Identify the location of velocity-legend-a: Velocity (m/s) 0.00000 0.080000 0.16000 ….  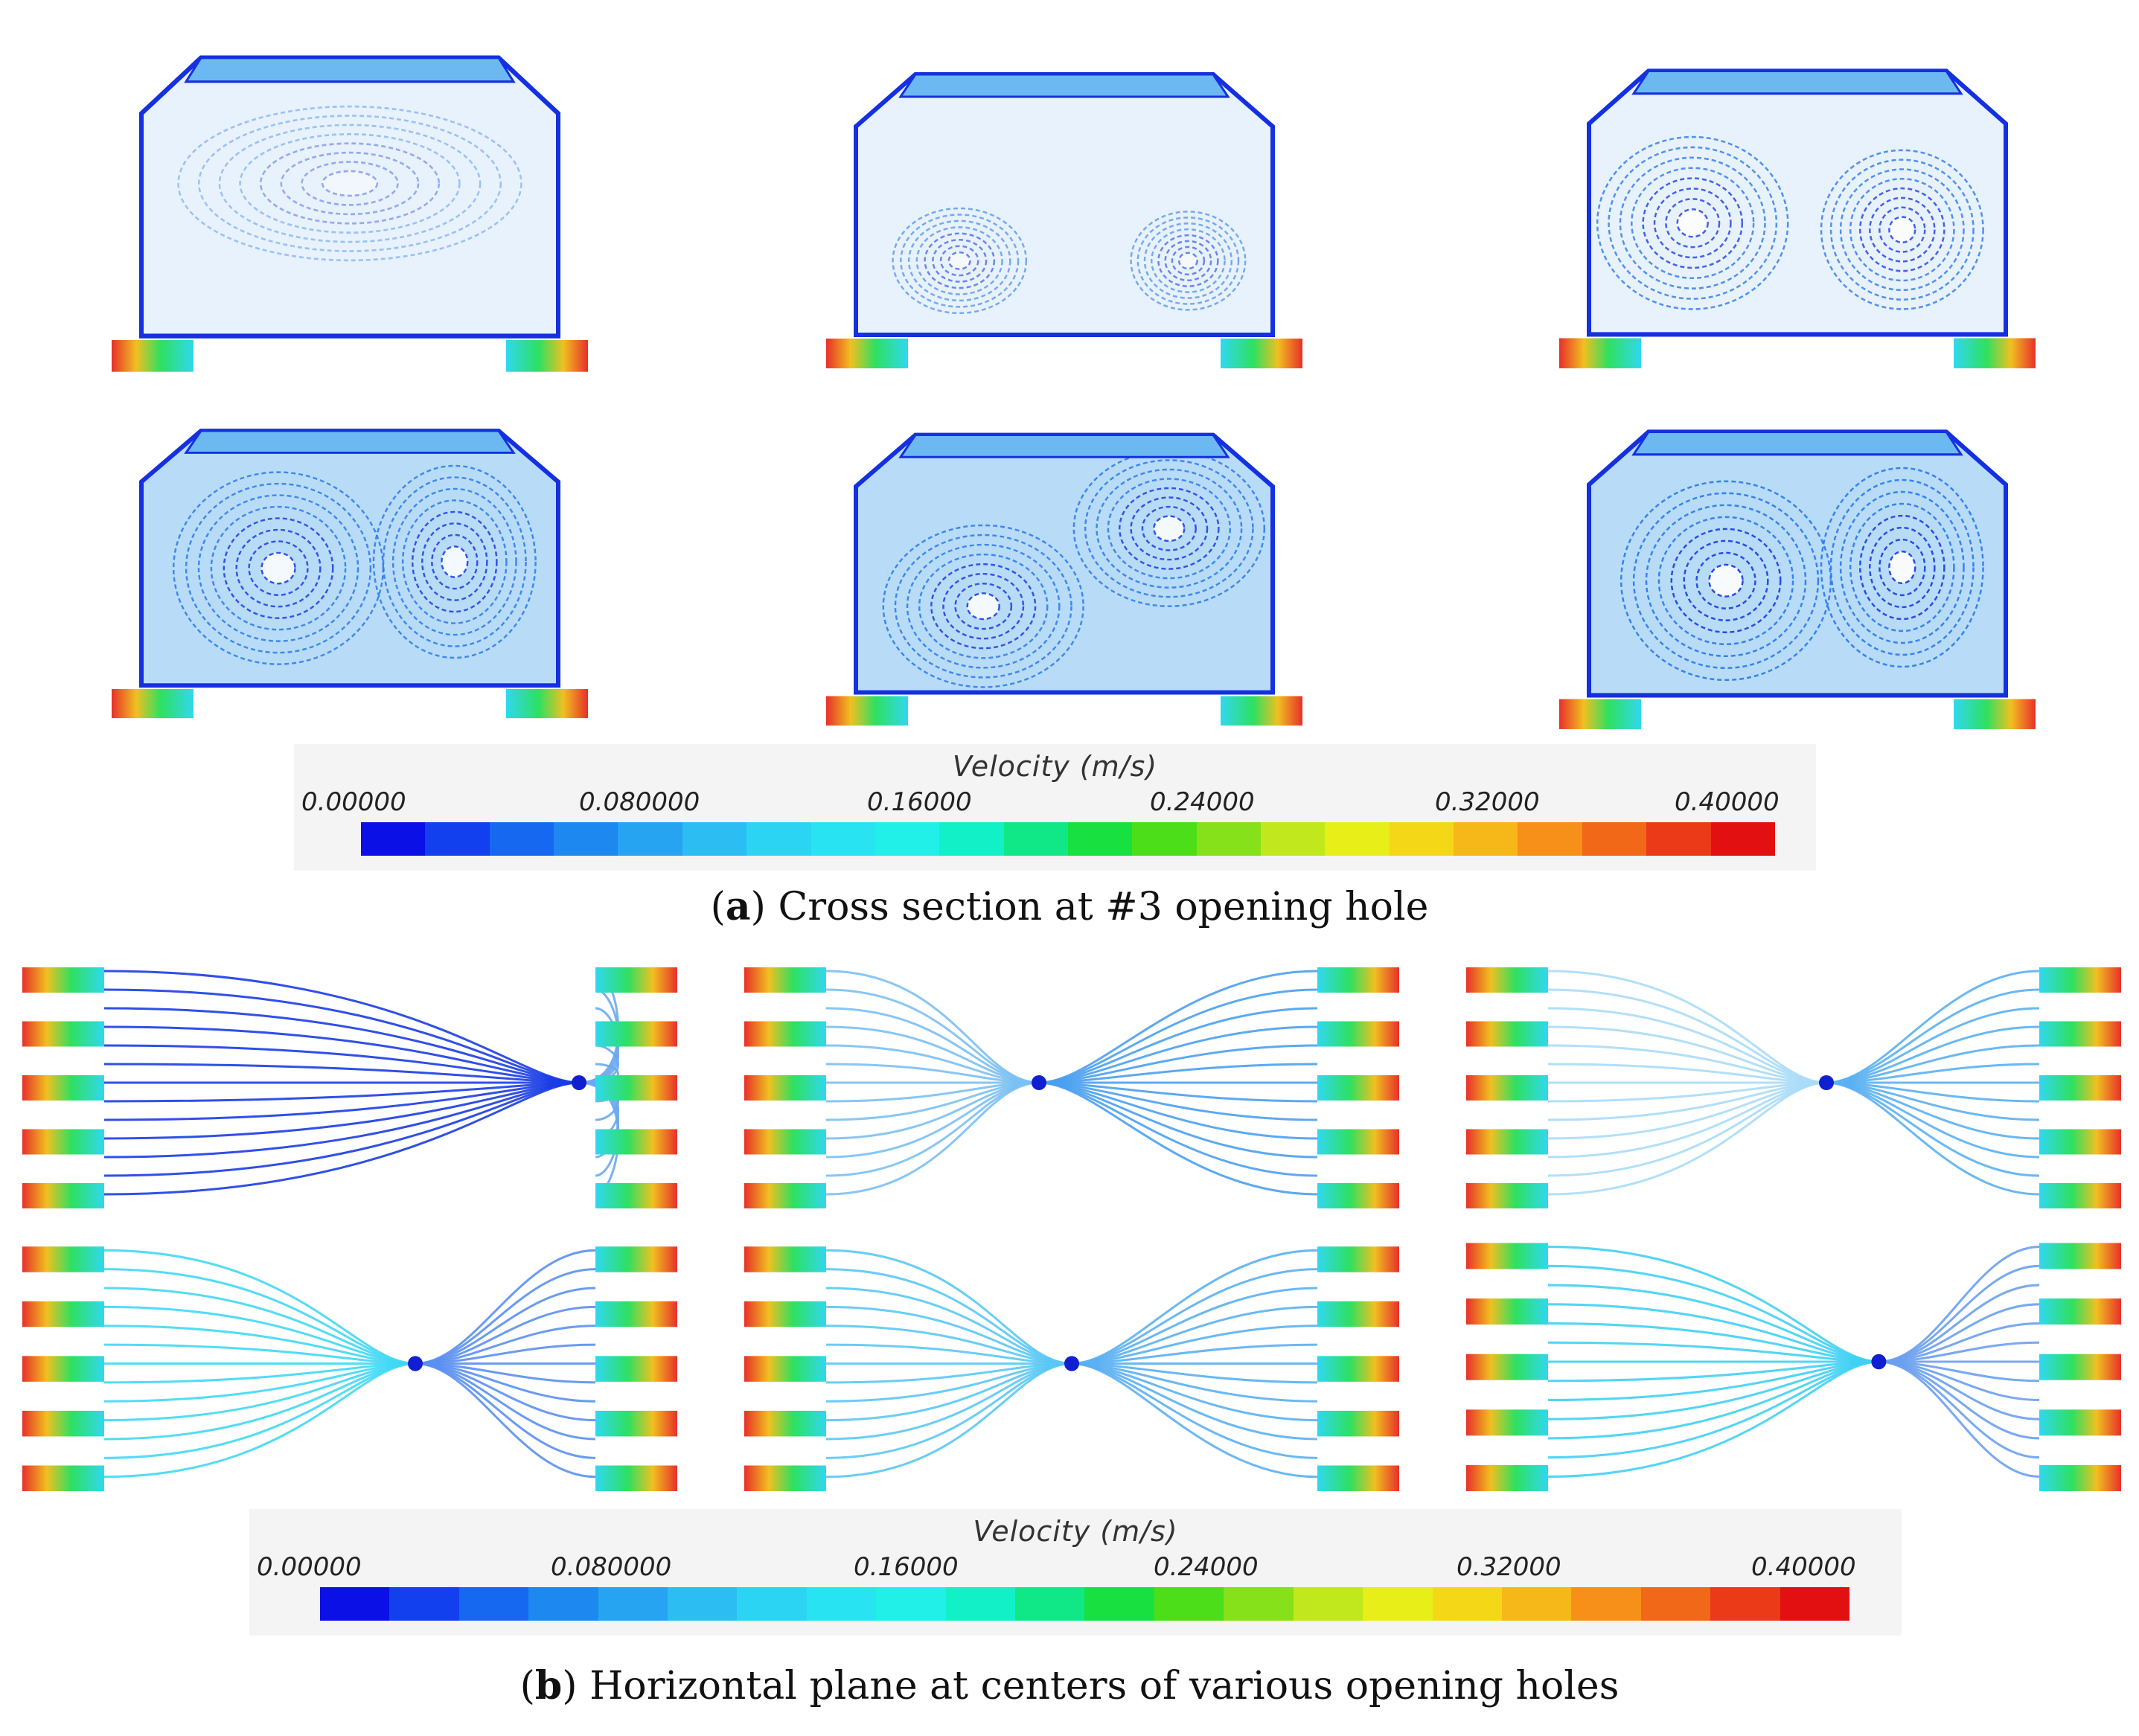
(1055, 807).